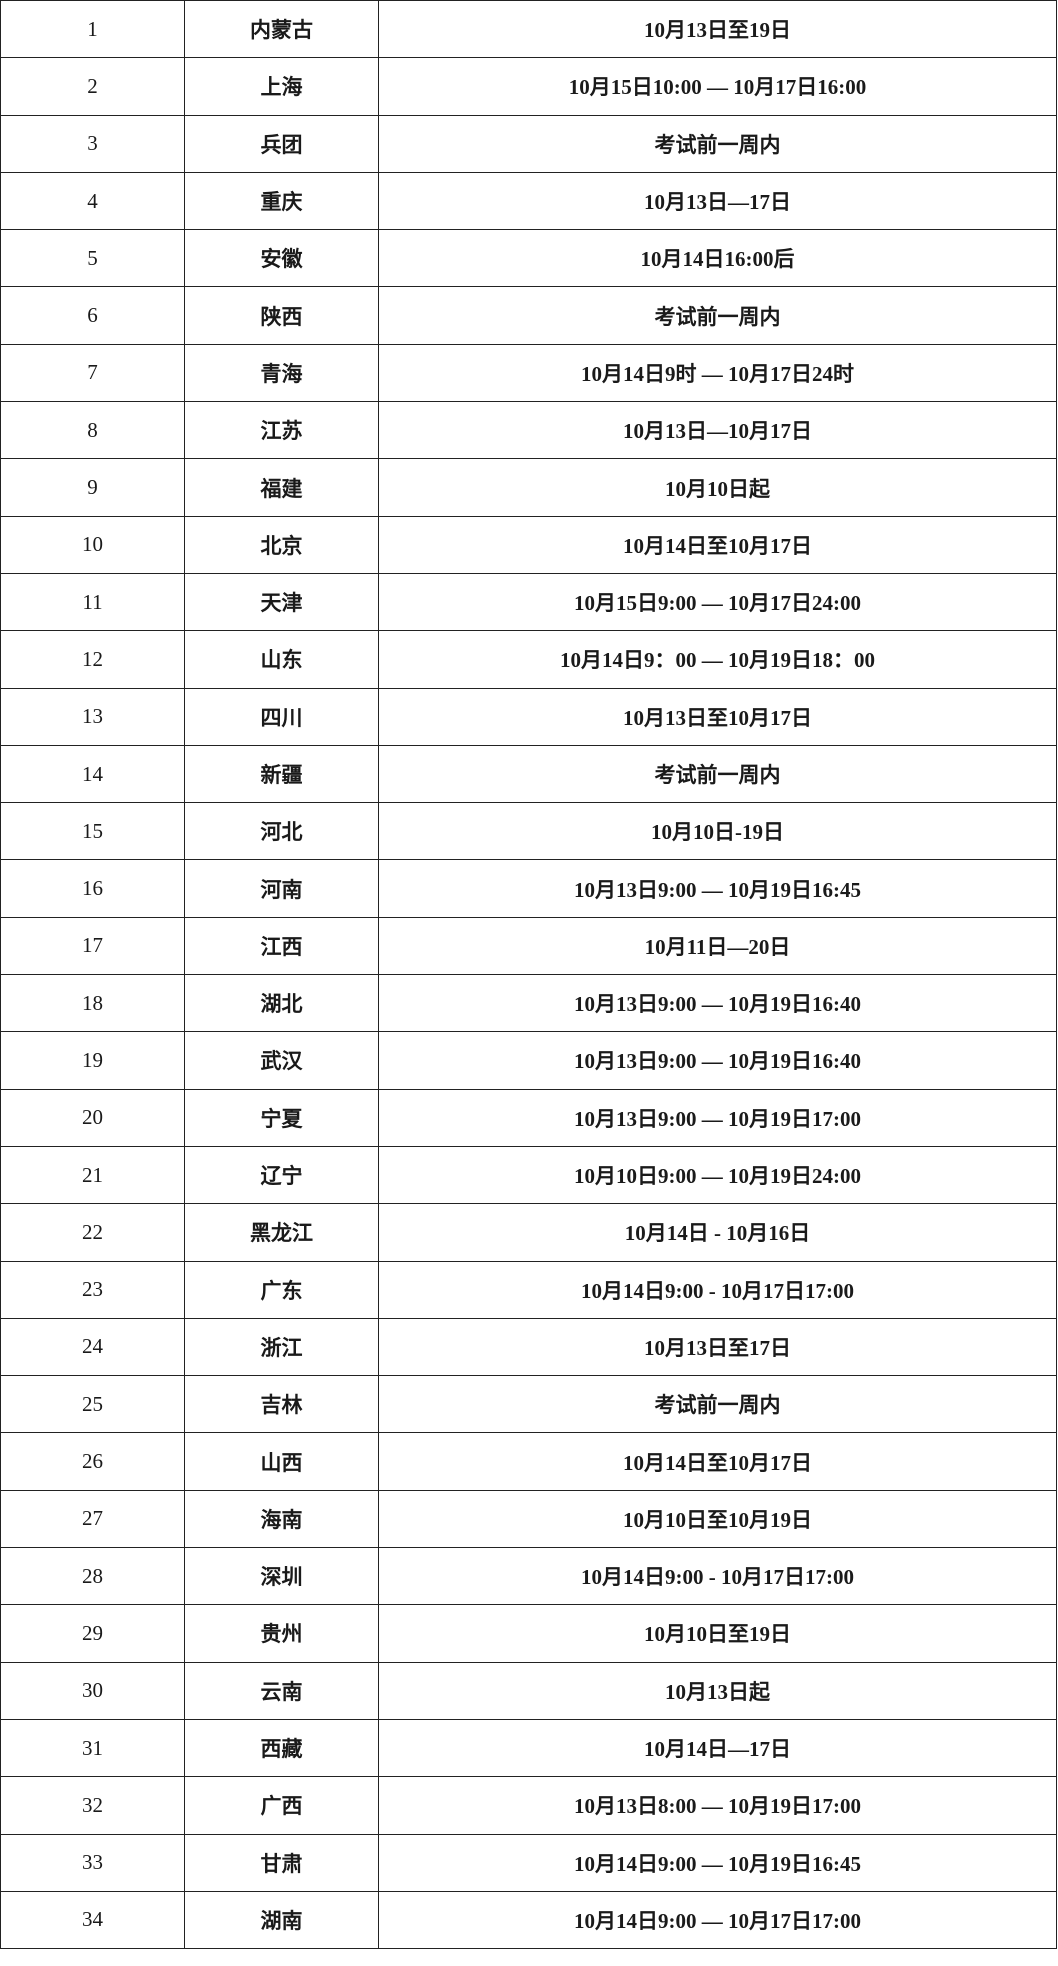  What do you see at coordinates (281, 1576) in the screenshot?
I see `region: 深圳` at bounding box center [281, 1576].